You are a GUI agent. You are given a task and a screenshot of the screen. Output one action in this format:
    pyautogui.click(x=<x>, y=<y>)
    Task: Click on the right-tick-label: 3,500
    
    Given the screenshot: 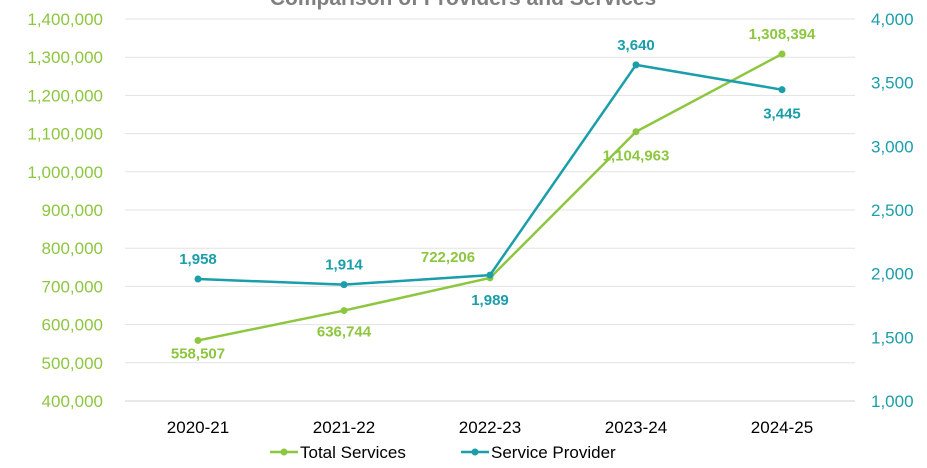 What is the action you would take?
    pyautogui.click(x=892, y=83)
    